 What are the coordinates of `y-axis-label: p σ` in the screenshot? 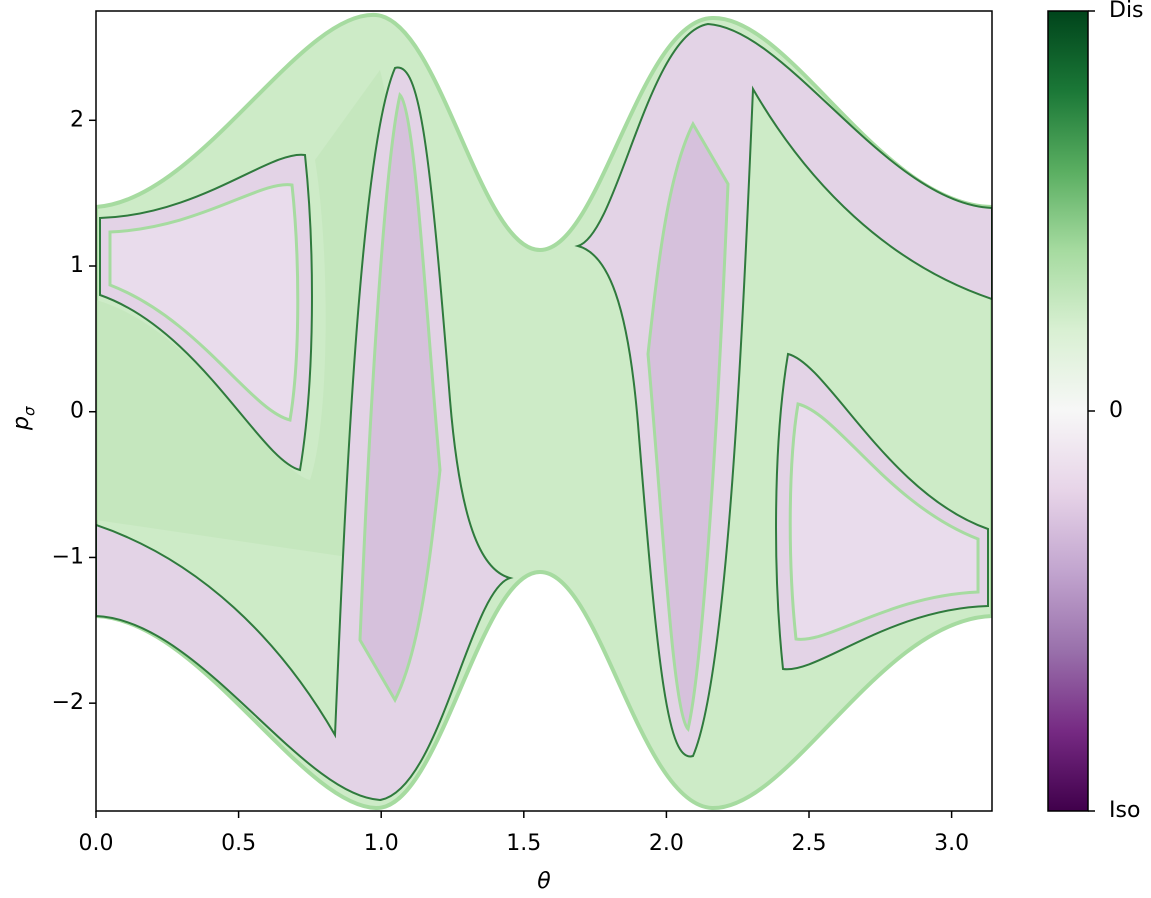 It's located at (24, 418).